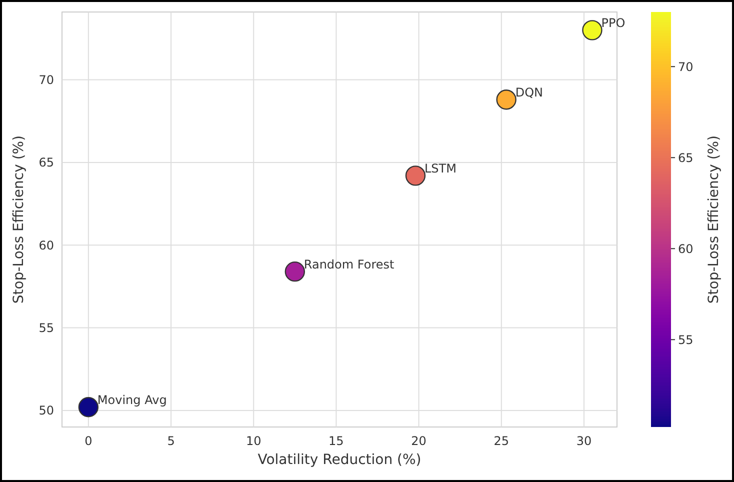 Image resolution: width=734 pixels, height=482 pixels. I want to click on y-tick-label: 50, so click(46, 411).